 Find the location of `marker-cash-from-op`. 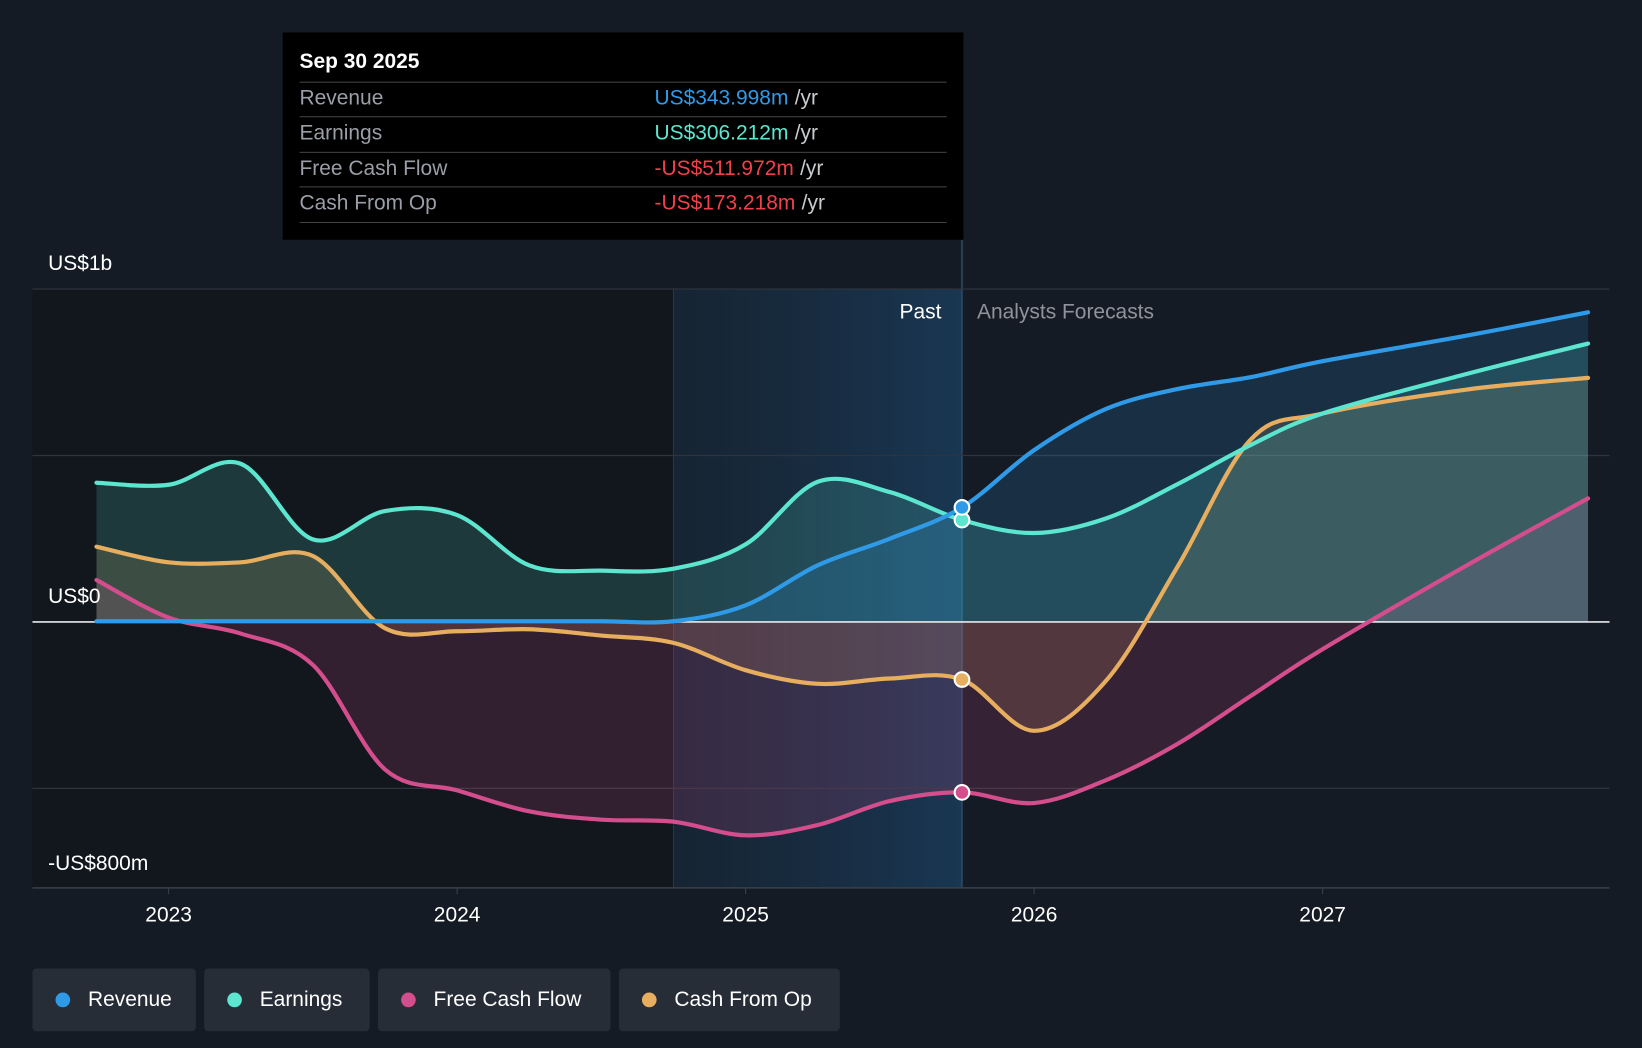

marker-cash-from-op is located at coordinates (962, 679).